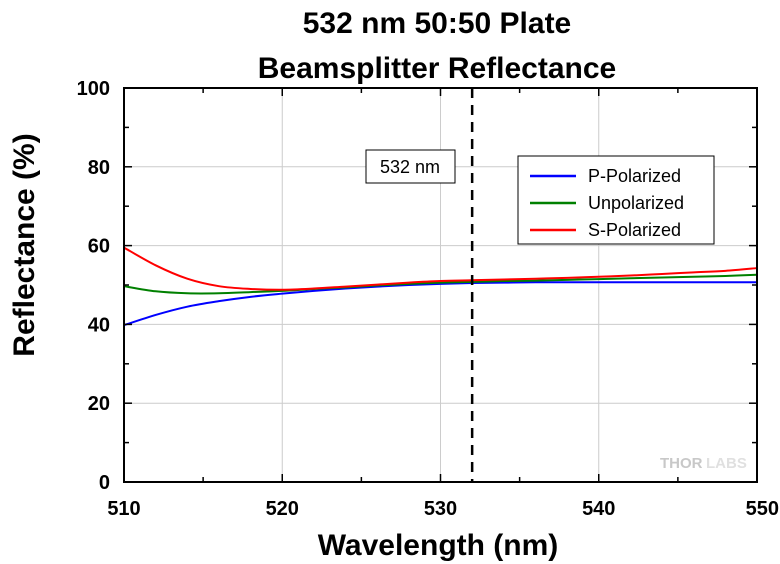 This screenshot has height=564, width=780. What do you see at coordinates (726, 463) in the screenshot?
I see `watermark-labs: LABS` at bounding box center [726, 463].